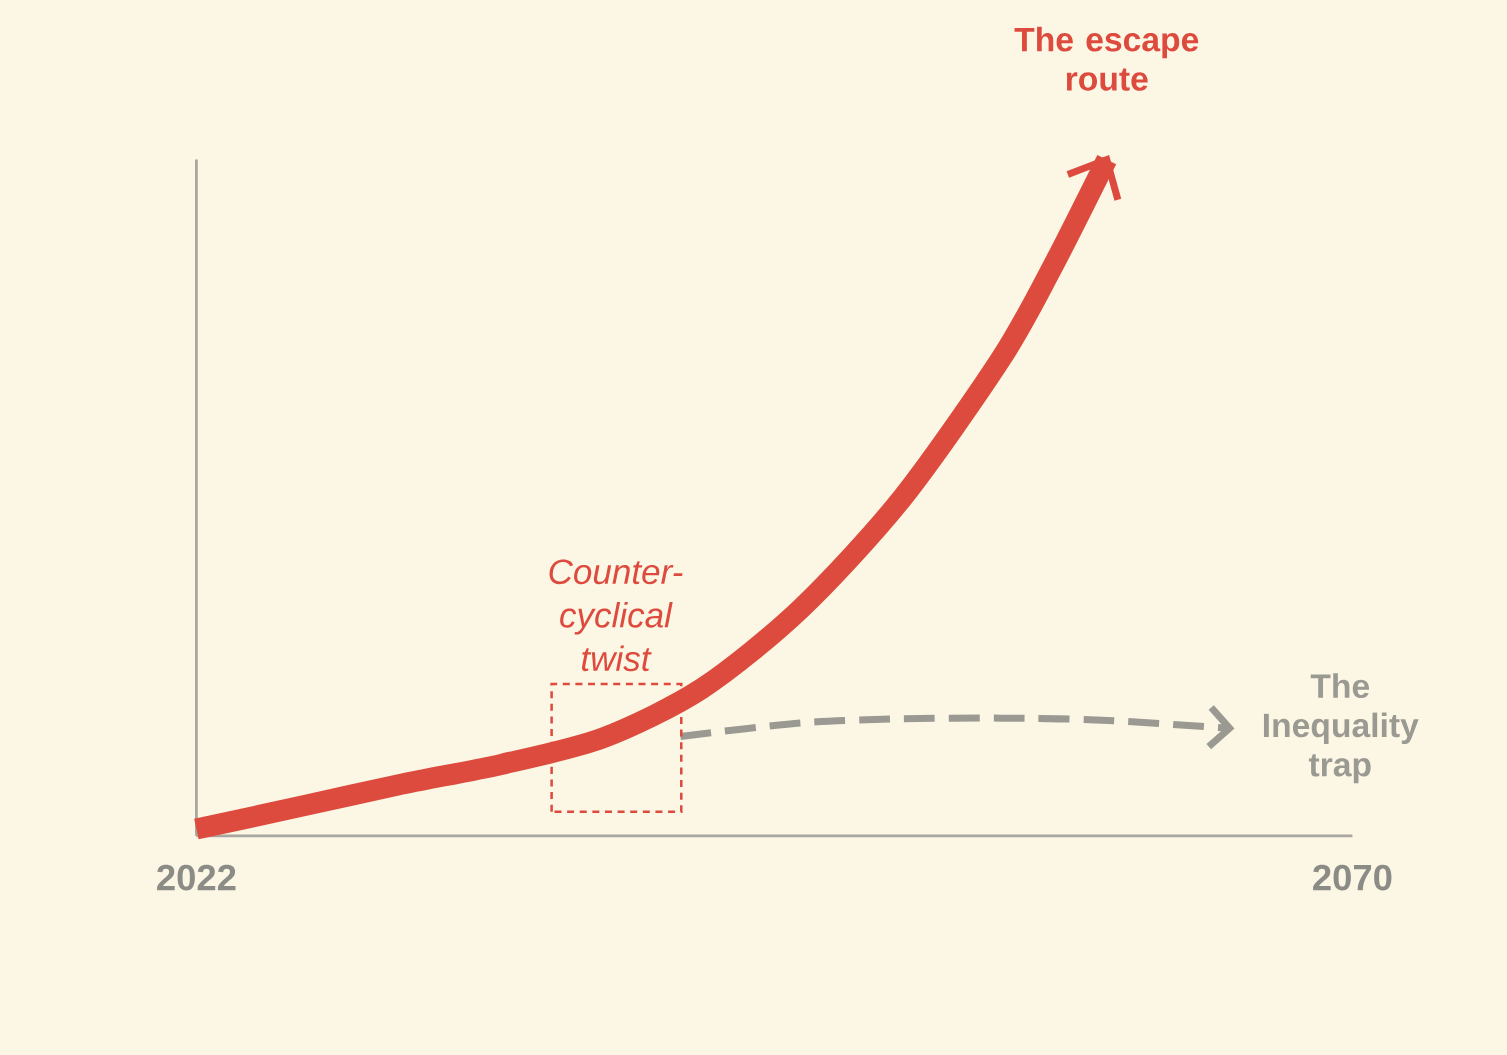 The width and height of the screenshot is (1507, 1055). I want to click on annotation: Counter-cyclical twist, so click(616, 615).